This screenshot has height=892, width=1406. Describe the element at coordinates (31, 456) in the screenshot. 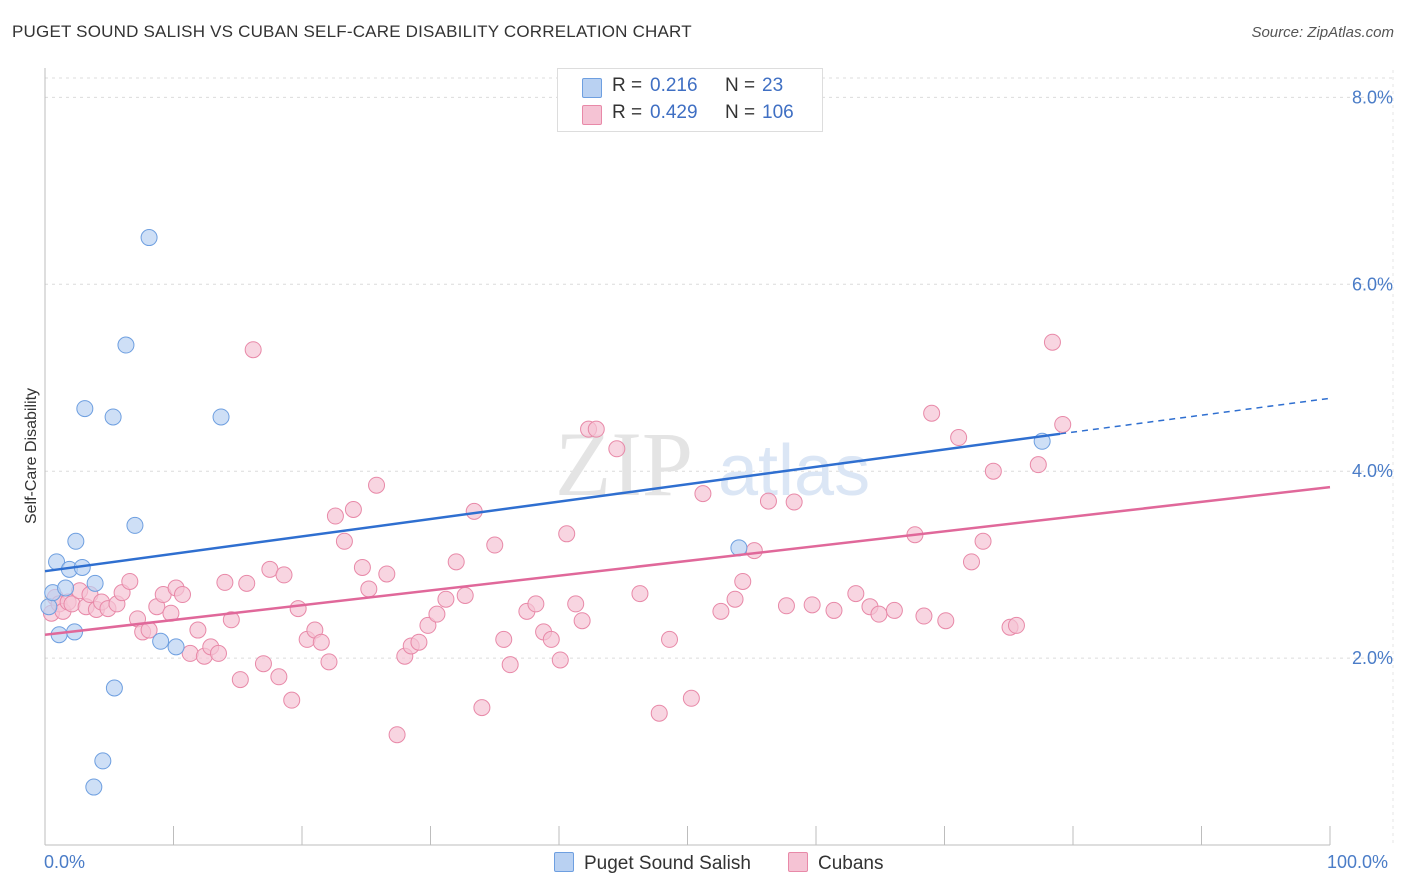

I see `y-axis-label: Self-Care Disability` at that location.